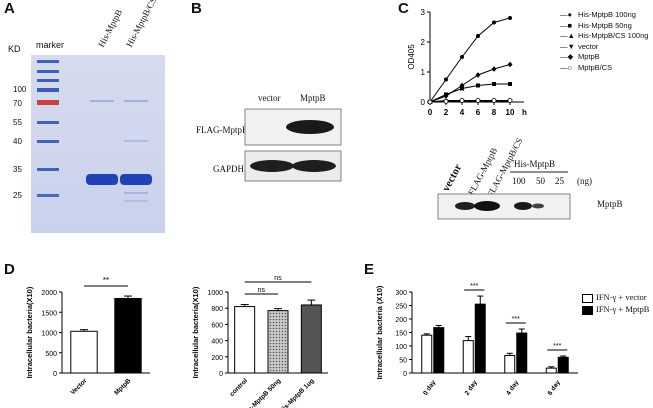  I want to click on legend-e-item-1: IFN-γ + MptpB, so click(615, 309).